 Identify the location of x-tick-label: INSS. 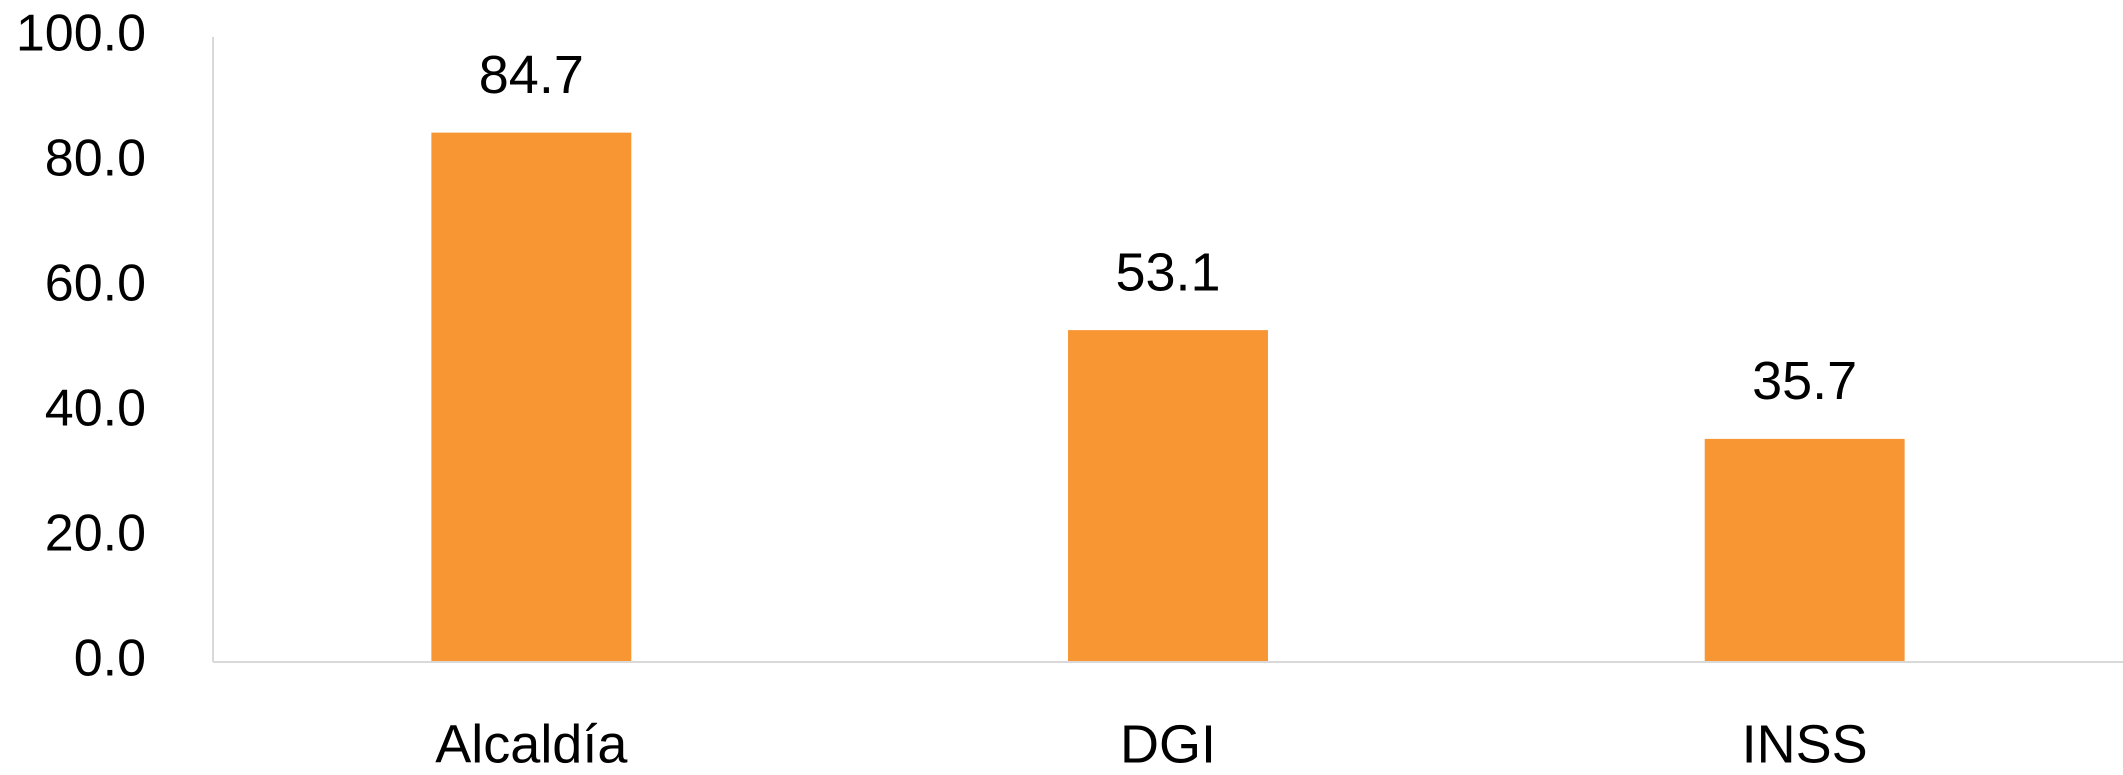
(1805, 744).